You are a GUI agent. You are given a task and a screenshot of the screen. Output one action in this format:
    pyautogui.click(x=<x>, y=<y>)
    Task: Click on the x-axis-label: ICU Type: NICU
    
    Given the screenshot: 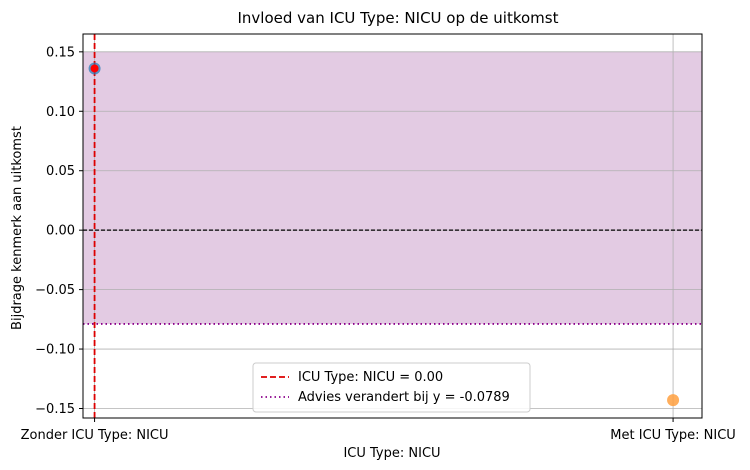 What is the action you would take?
    pyautogui.click(x=391, y=453)
    